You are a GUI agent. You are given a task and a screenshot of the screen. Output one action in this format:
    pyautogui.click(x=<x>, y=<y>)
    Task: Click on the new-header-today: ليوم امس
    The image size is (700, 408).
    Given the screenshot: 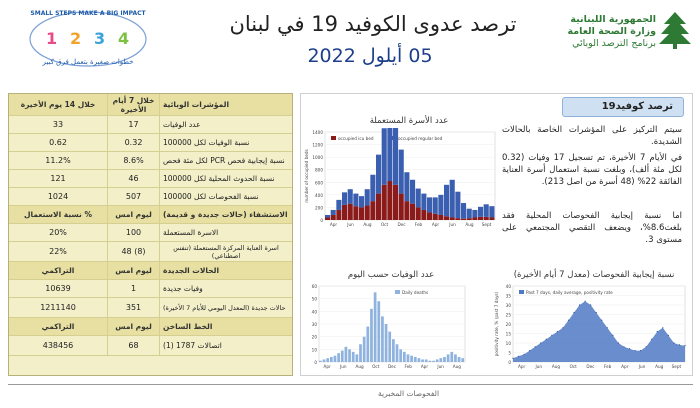 What is the action you would take?
    pyautogui.click(x=133, y=271)
    